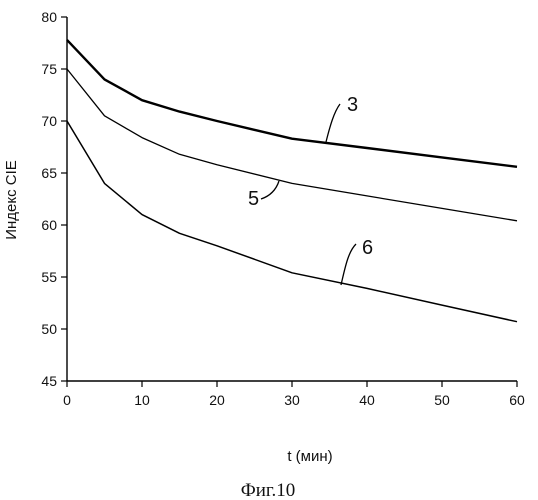 The image size is (538, 500). Describe the element at coordinates (49, 69) in the screenshot. I see `y-tick-label: 75` at that location.